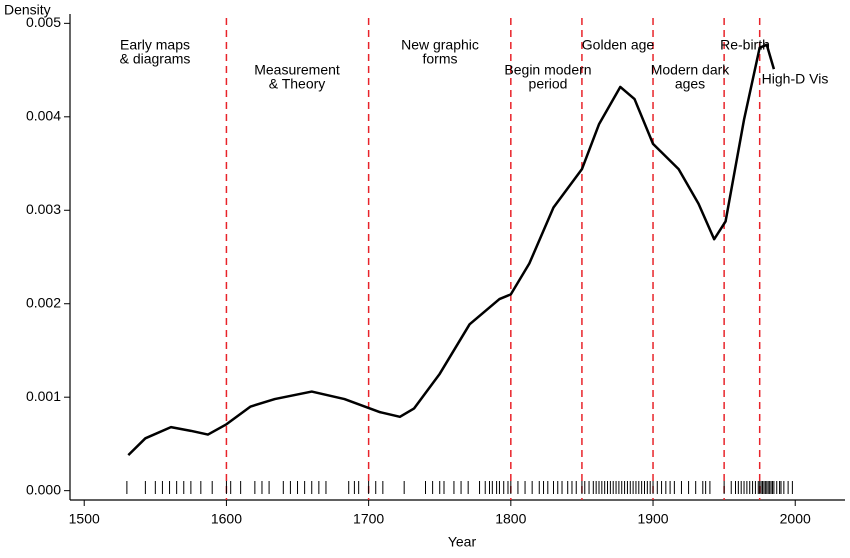  I want to click on y-tick-label: 0.001, so click(43, 396).